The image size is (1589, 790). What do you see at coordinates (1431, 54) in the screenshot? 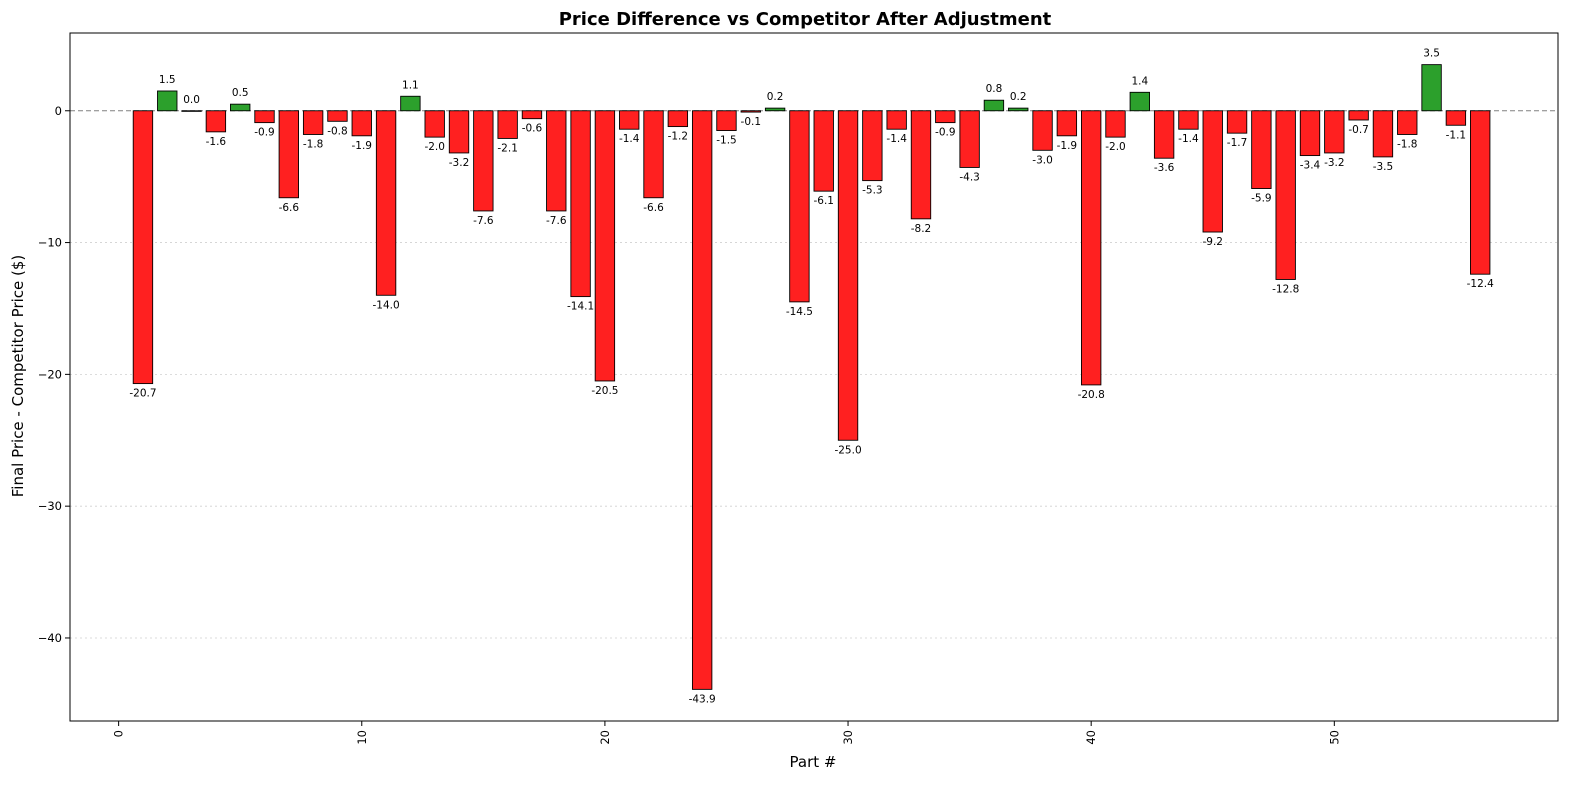
I see `bar-value-label: 3.5` at bounding box center [1431, 54].